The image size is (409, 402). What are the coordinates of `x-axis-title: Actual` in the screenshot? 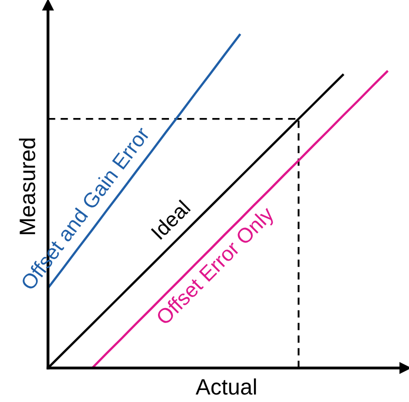 It's located at (226, 386).